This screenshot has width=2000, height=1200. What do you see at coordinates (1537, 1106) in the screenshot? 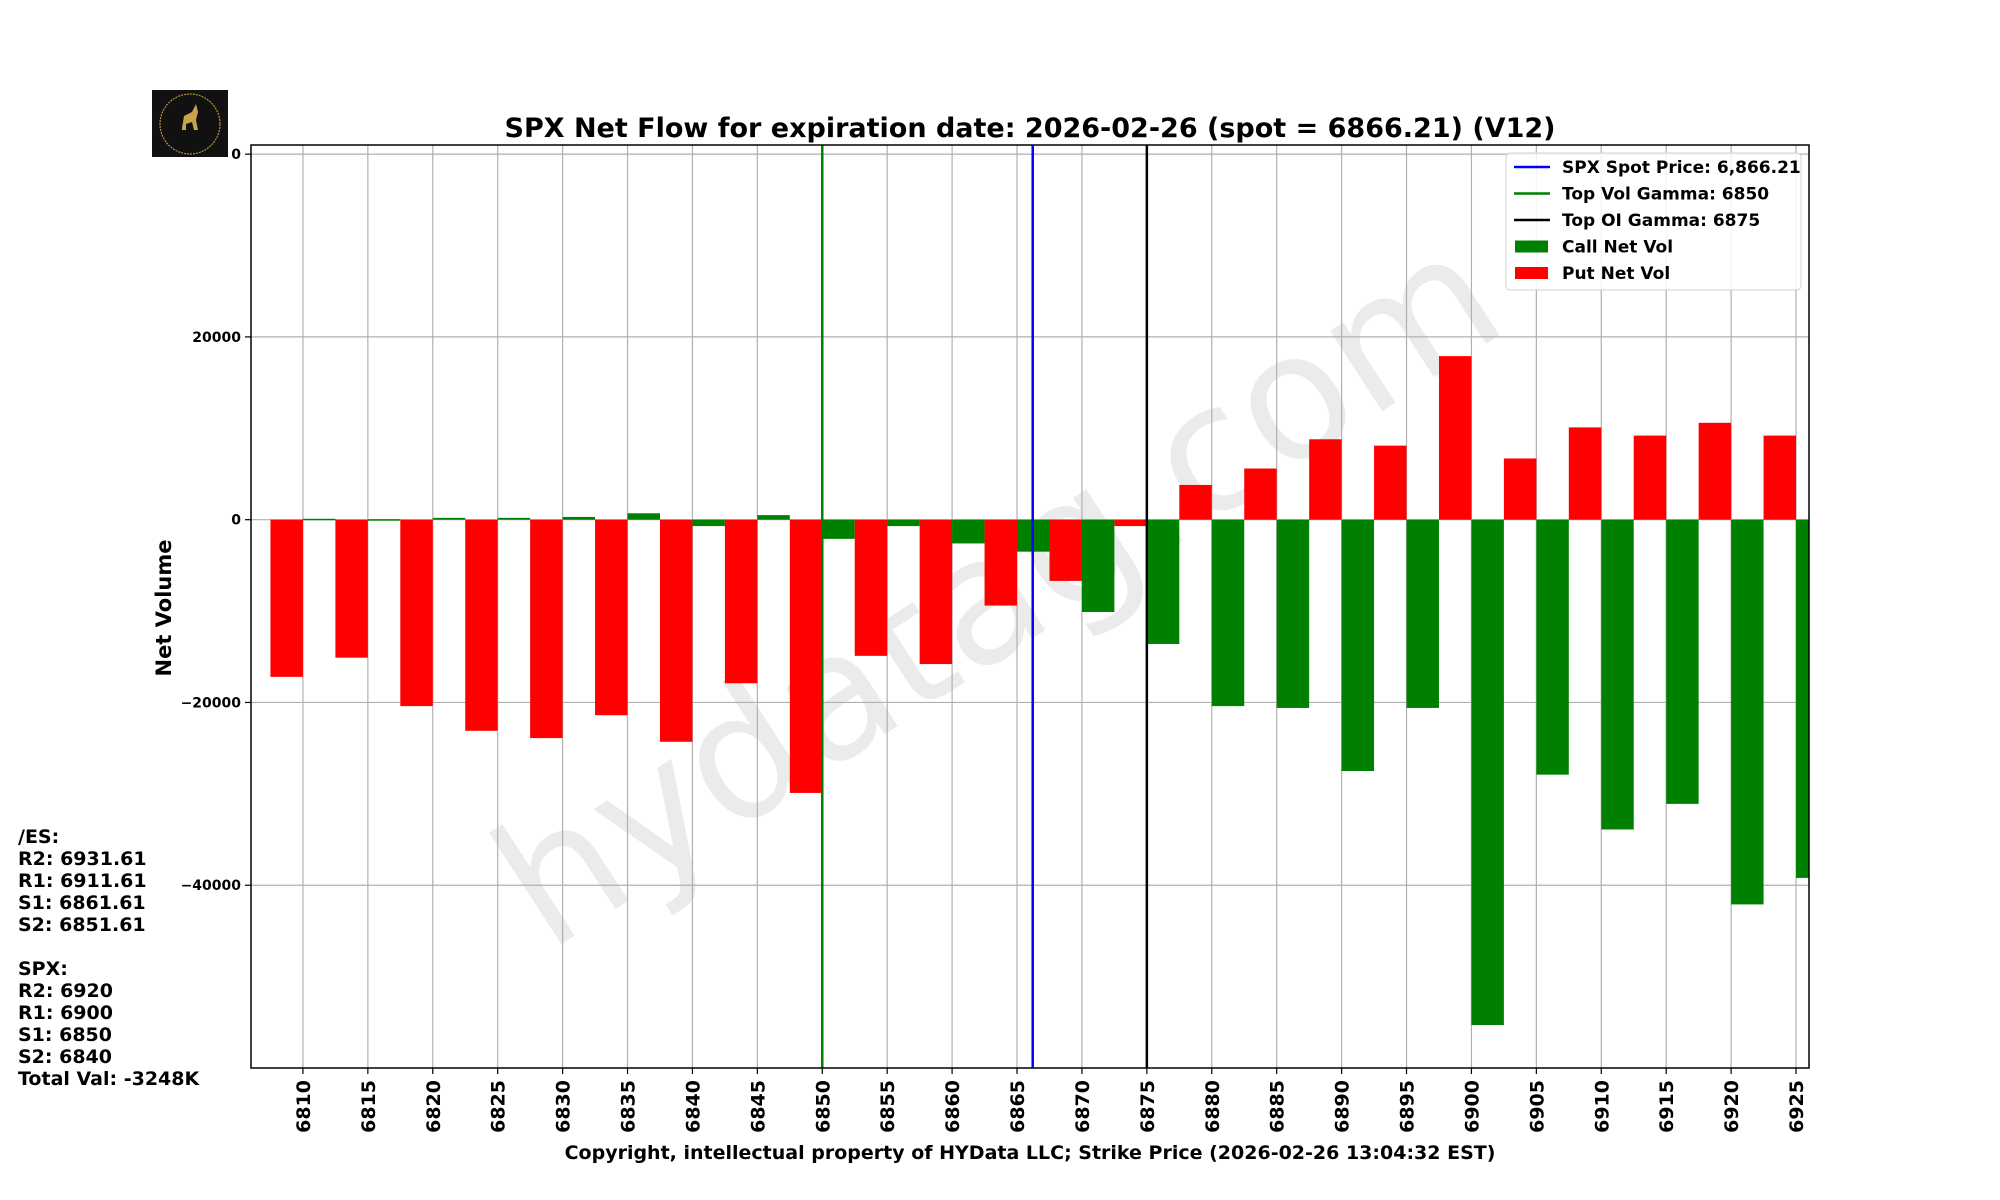
I see `x-tick-label: 6905` at bounding box center [1537, 1106].